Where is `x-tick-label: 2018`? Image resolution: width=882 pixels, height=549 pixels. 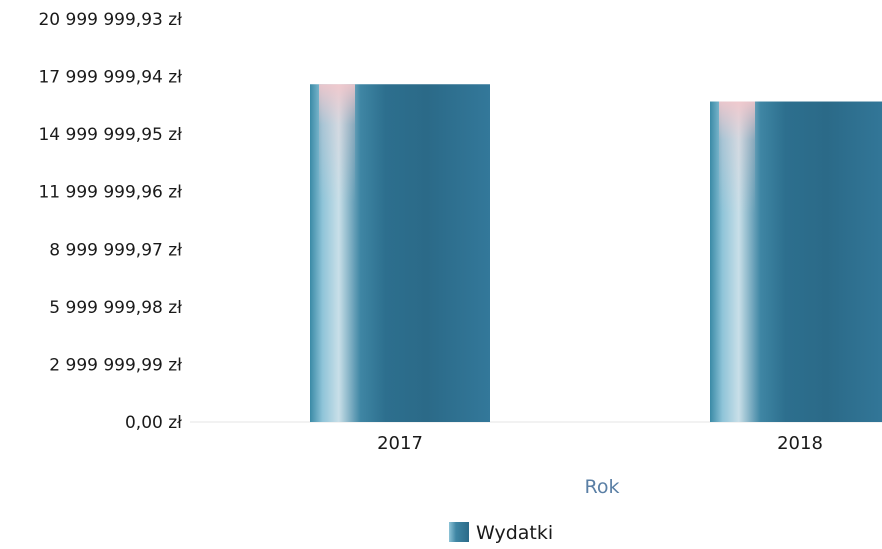
x-tick-label: 2018 is located at coordinates (800, 443).